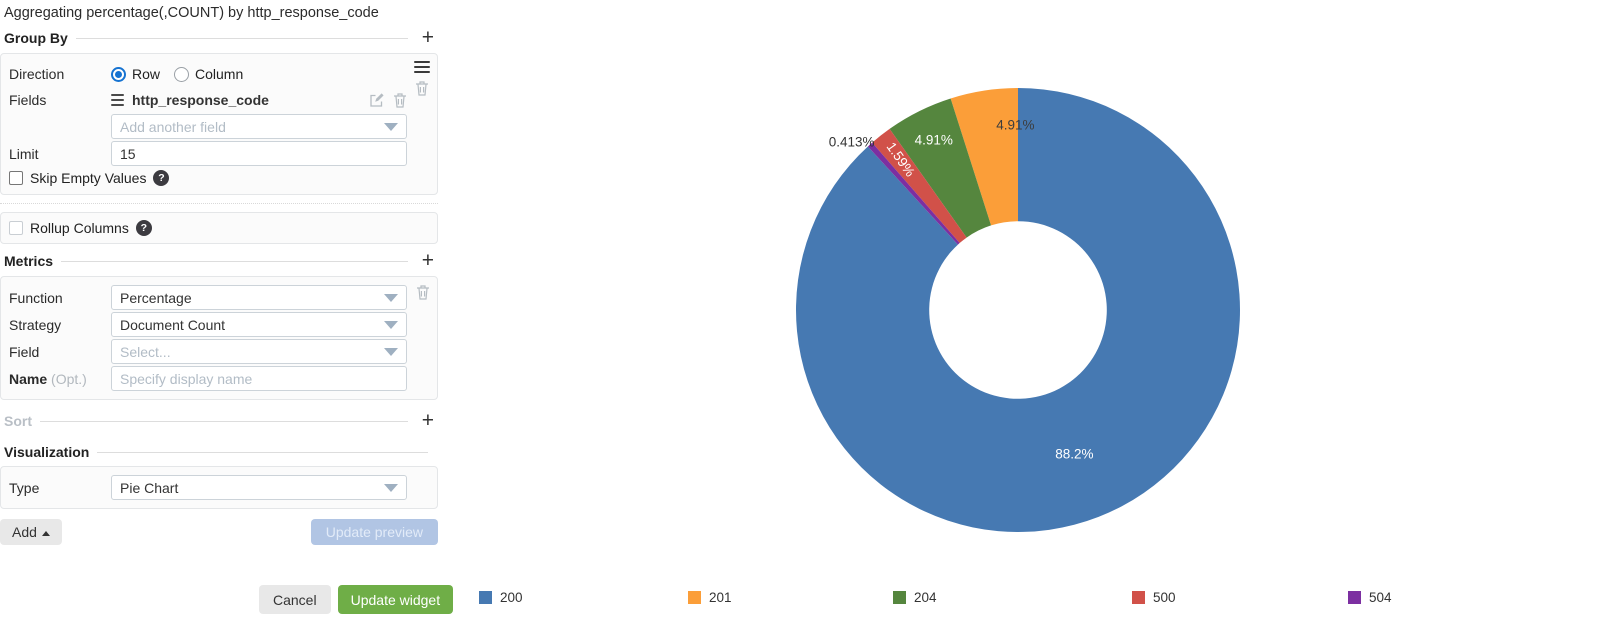  What do you see at coordinates (259, 297) in the screenshot?
I see `function-select: Percentage` at bounding box center [259, 297].